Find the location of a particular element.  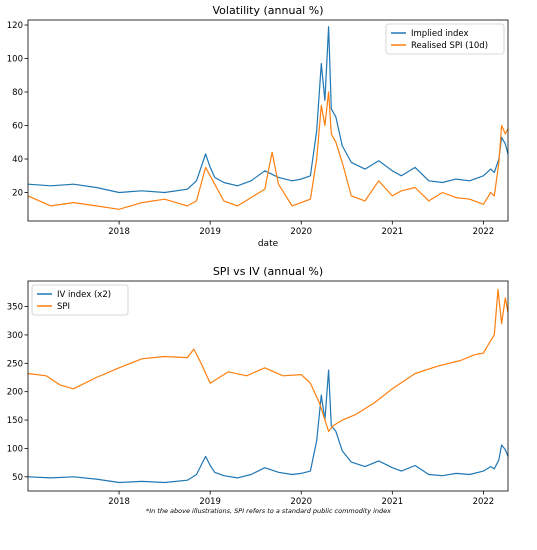

y-tick-label: 250 is located at coordinates (15, 364).